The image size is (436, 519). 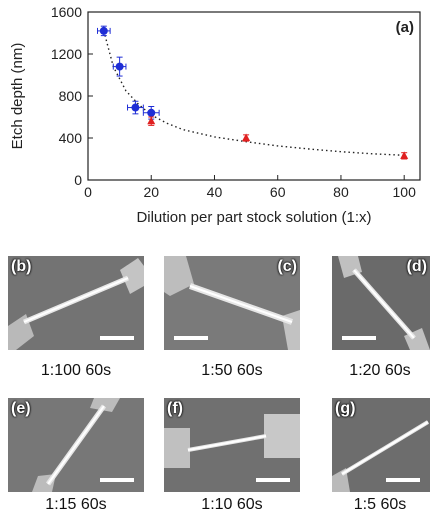 I want to click on caption-d: 1:20 60s, so click(x=380, y=370).